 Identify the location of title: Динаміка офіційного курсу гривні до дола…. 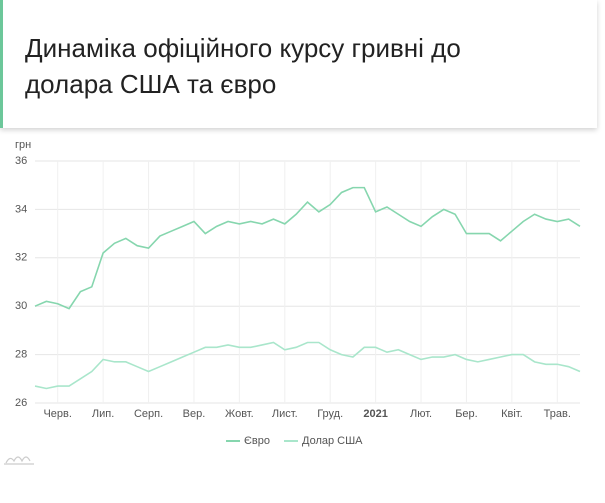
(243, 66).